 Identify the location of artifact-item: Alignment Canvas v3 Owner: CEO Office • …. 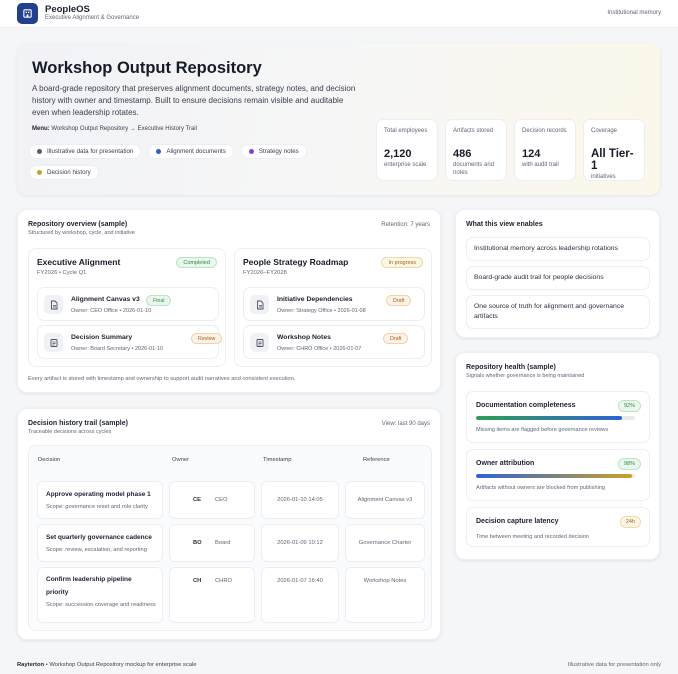
(128, 304).